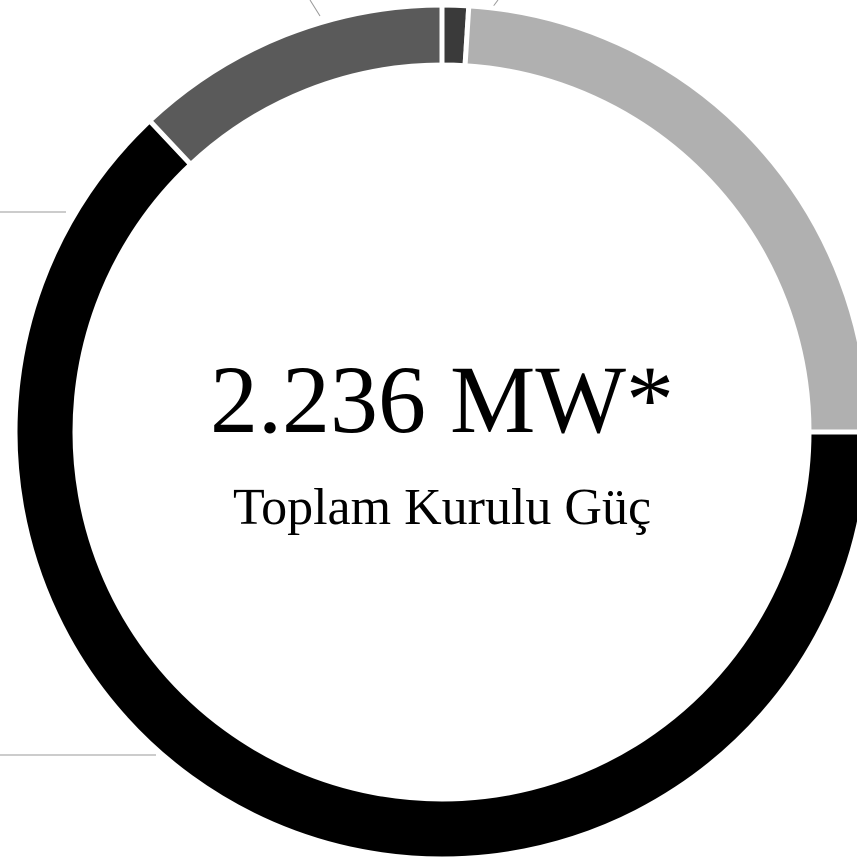 This screenshot has width=857, height=862. Describe the element at coordinates (315, 8) in the screenshot. I see `leader-line` at that location.